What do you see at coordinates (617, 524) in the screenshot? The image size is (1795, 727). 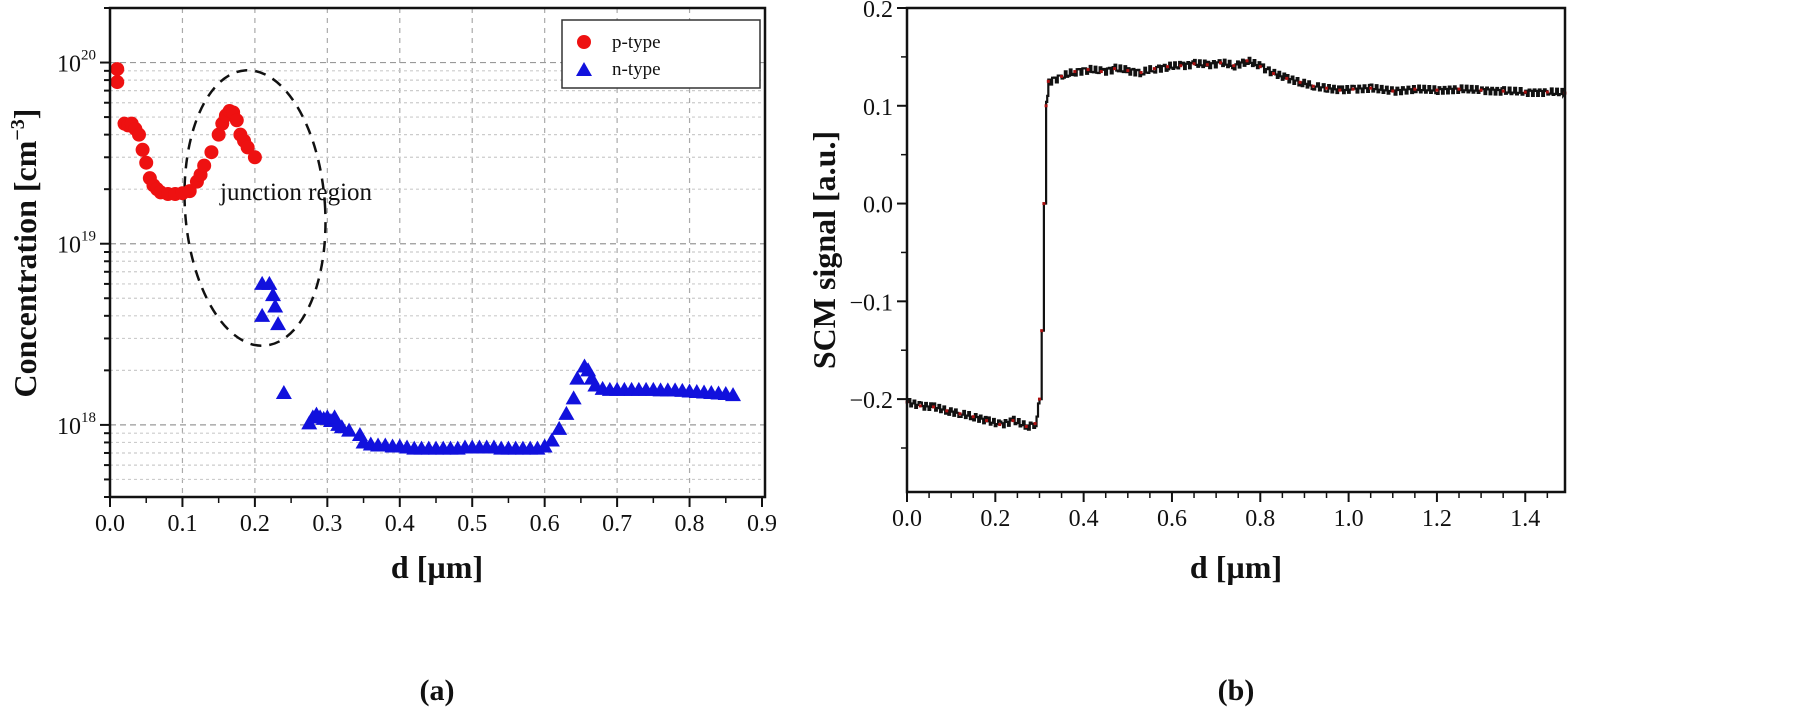 I see `x-tick-label: 0.7` at bounding box center [617, 524].